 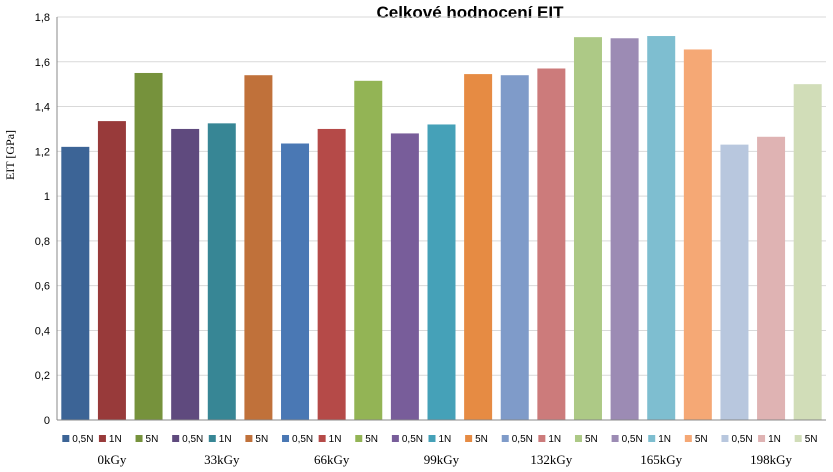 I want to click on bar-33kGy-1N, so click(x=221, y=271).